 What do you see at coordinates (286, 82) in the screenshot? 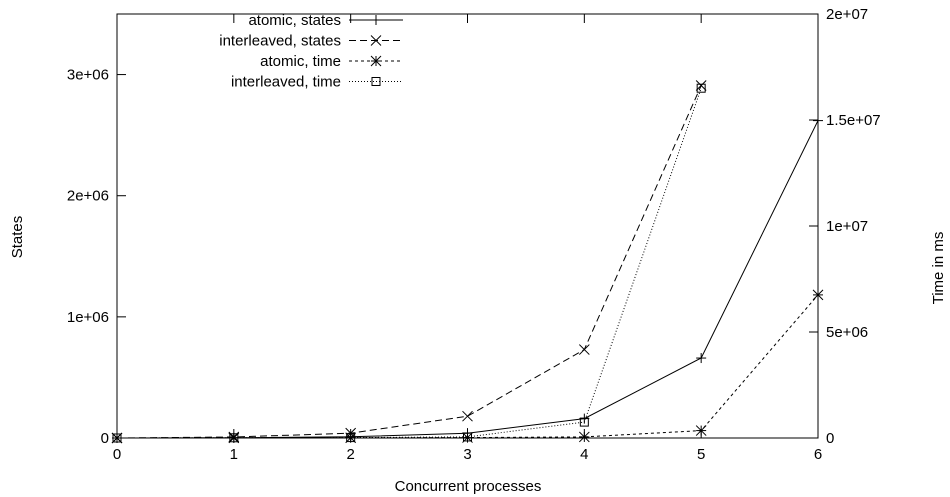
I see `legend-label: interleaved, time` at bounding box center [286, 82].